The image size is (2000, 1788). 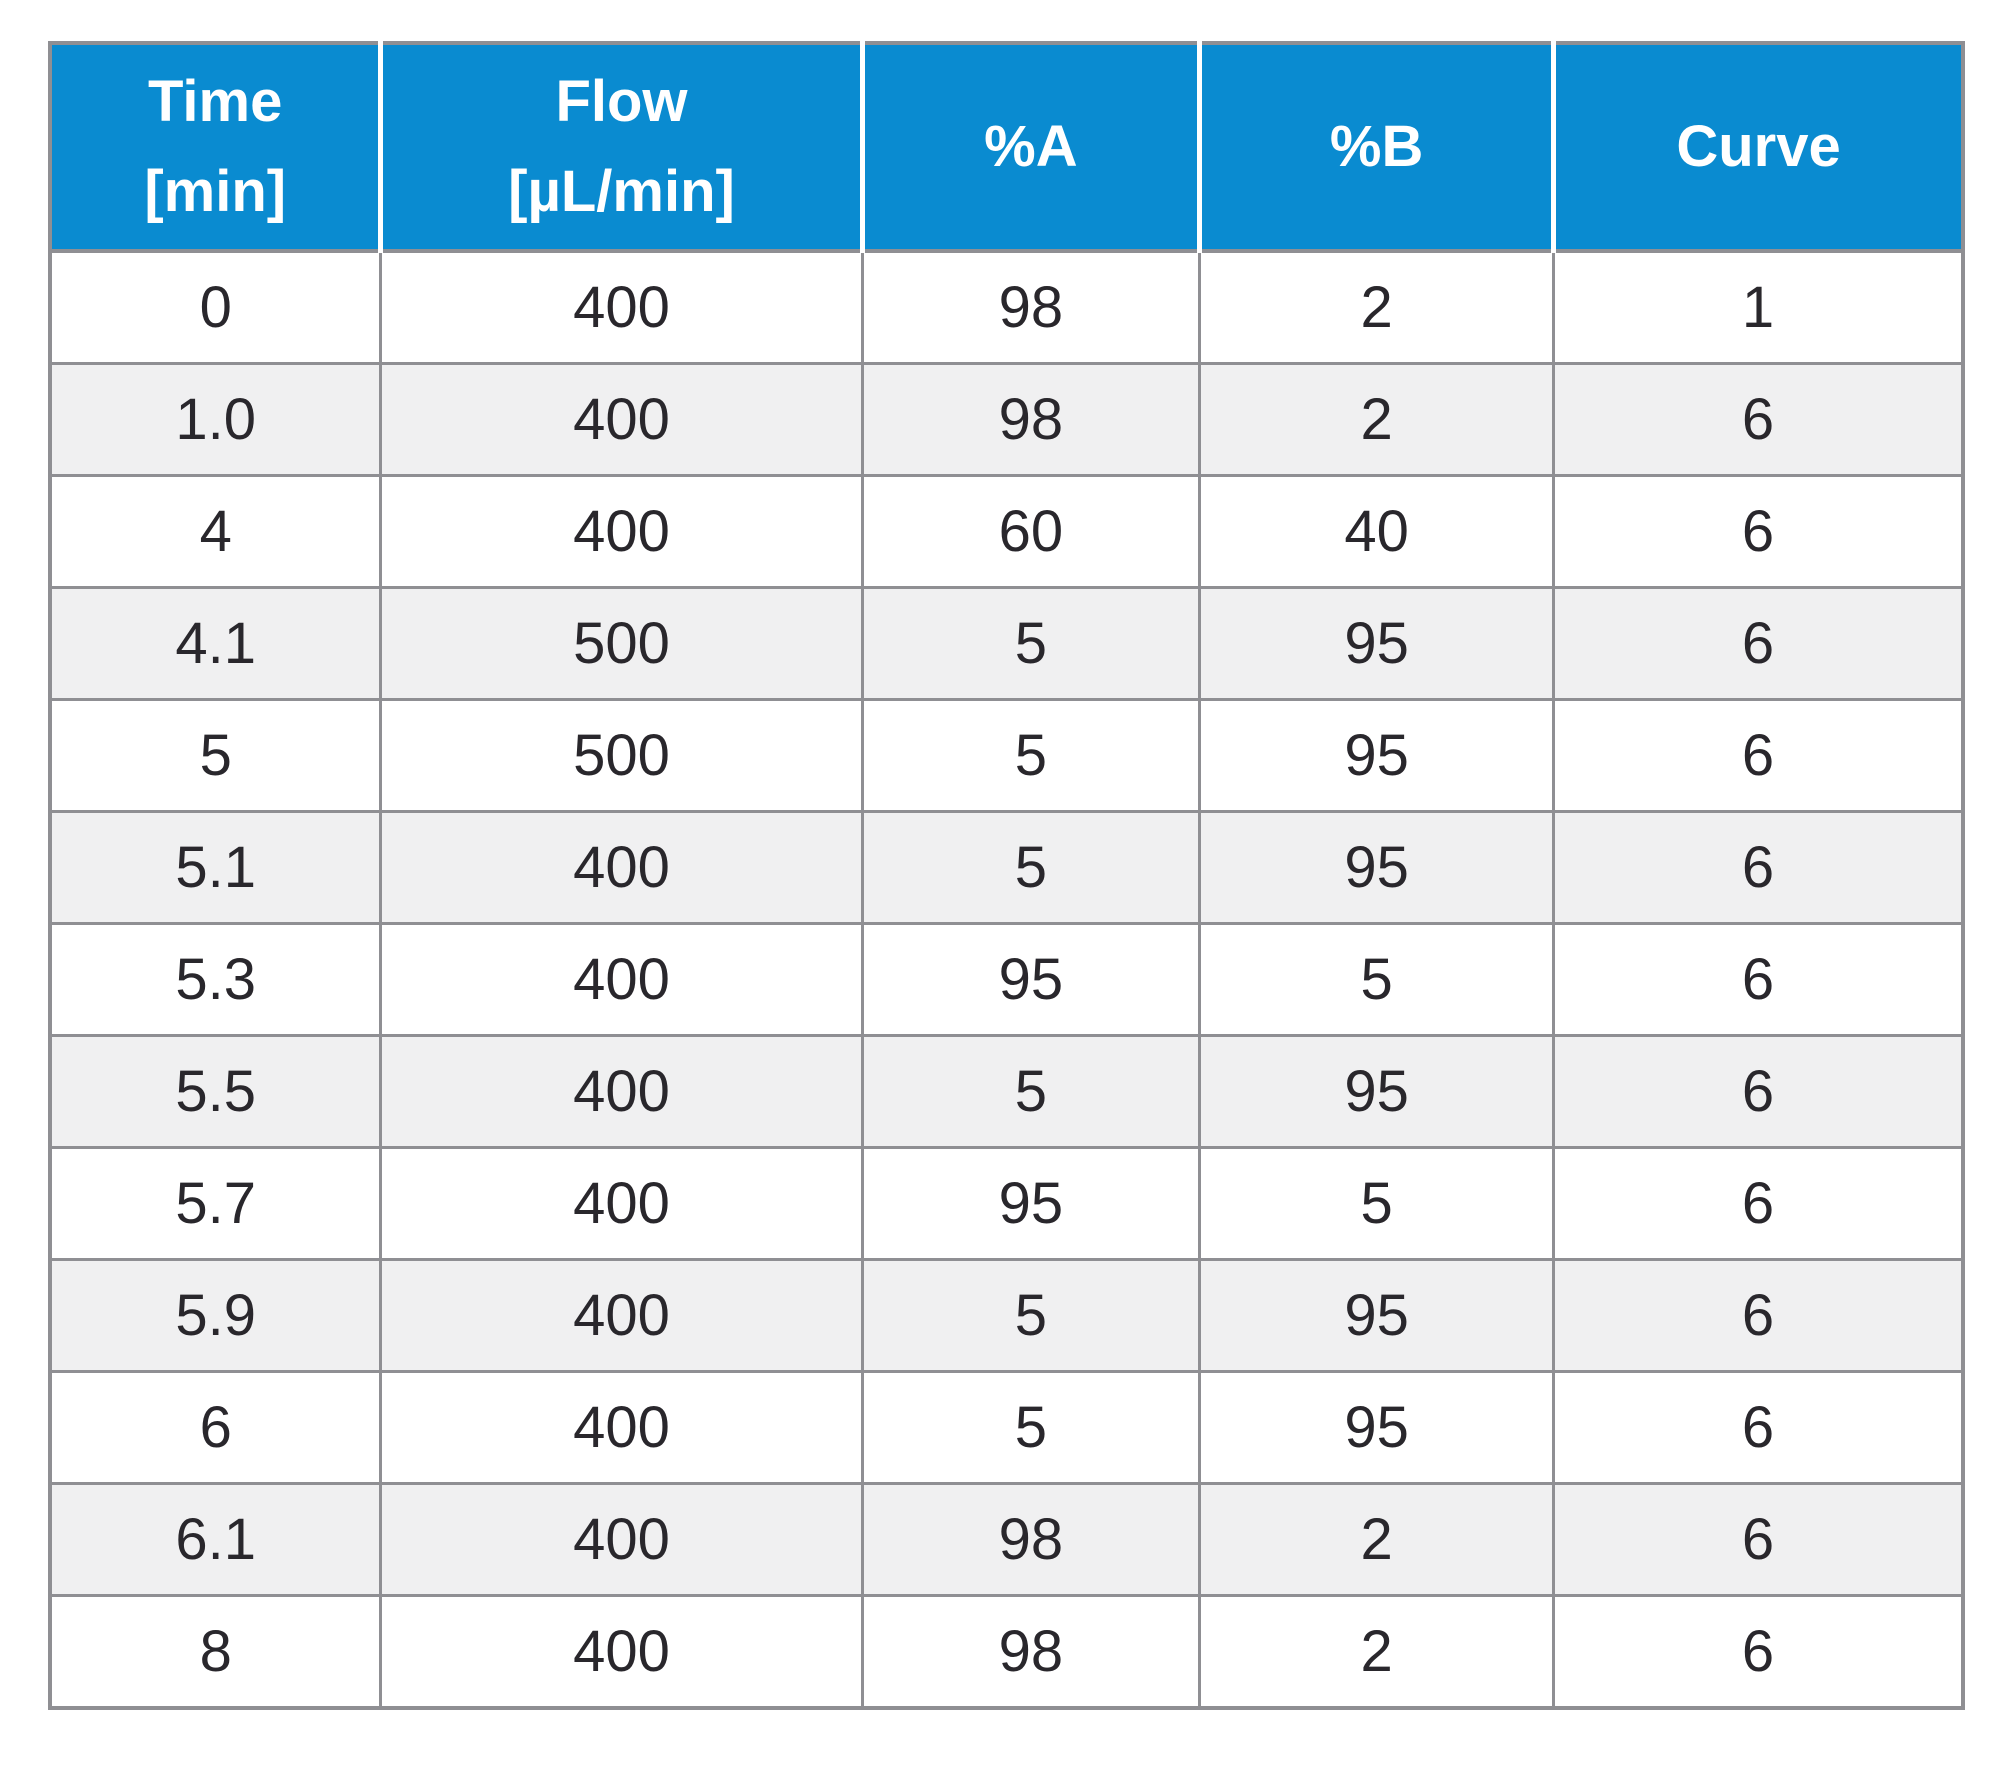 I want to click on table-row: 5 500 5 95 6, so click(x=1007, y=755).